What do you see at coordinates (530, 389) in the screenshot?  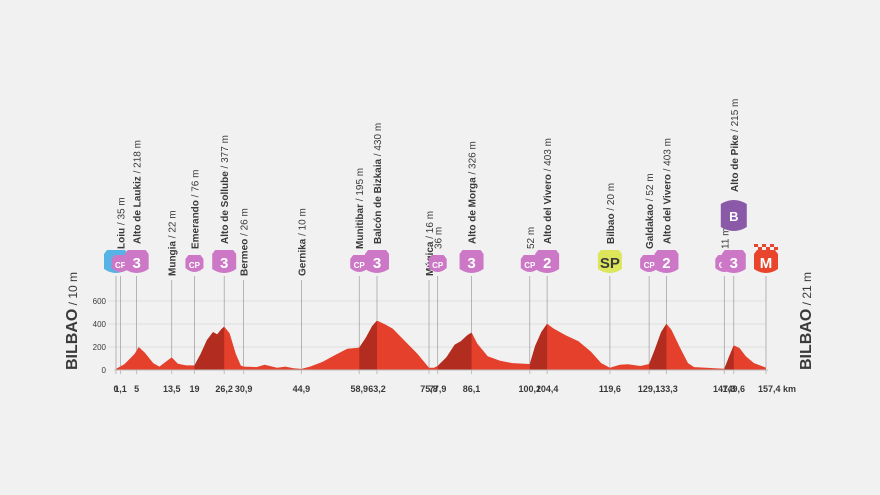 I see `x-tick-label: 100,2` at bounding box center [530, 389].